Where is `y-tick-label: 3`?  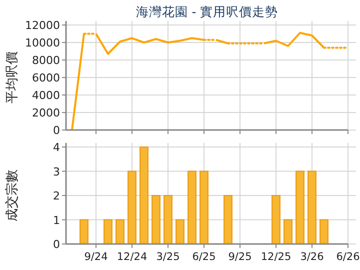 y-tick-label: 3 is located at coordinates (56, 171).